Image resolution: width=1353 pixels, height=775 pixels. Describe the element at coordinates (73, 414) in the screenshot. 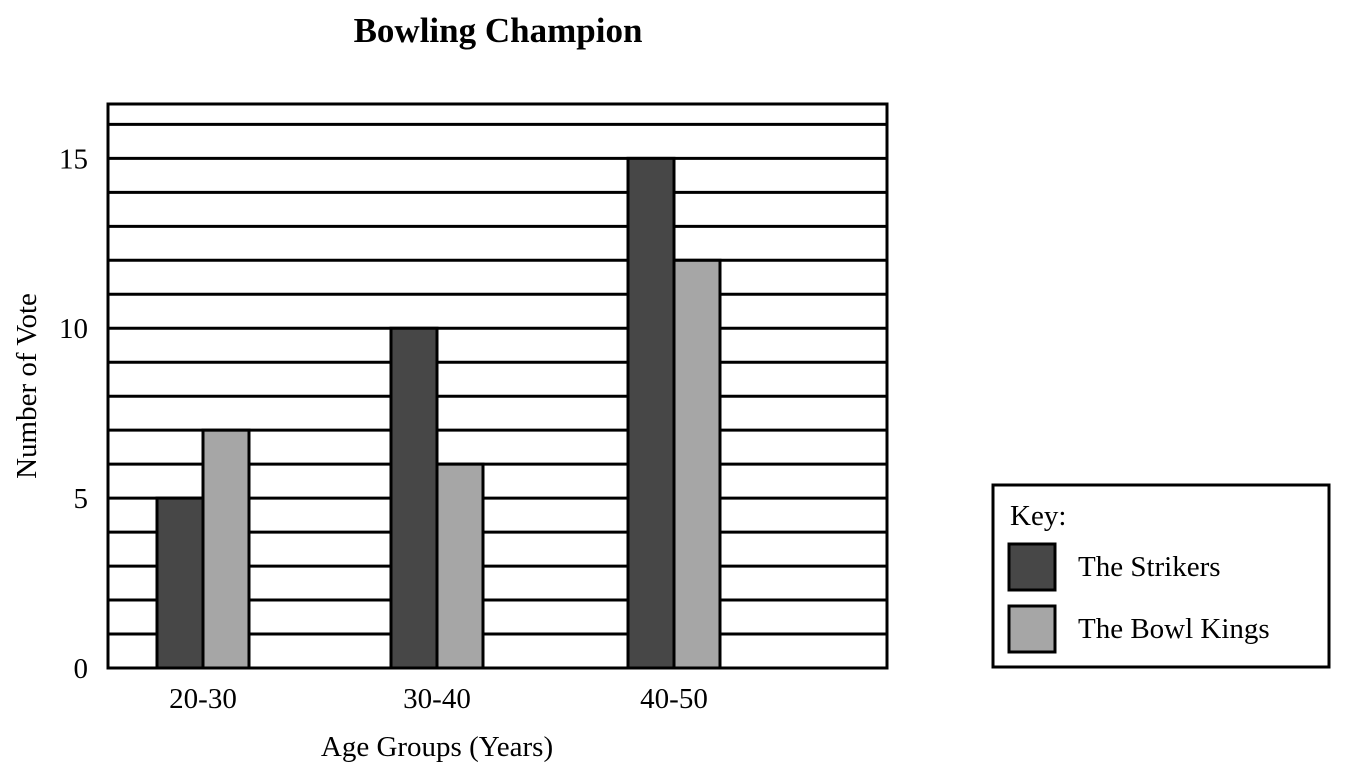

I see `y-axis-ticks: 0 5 10 15` at that location.